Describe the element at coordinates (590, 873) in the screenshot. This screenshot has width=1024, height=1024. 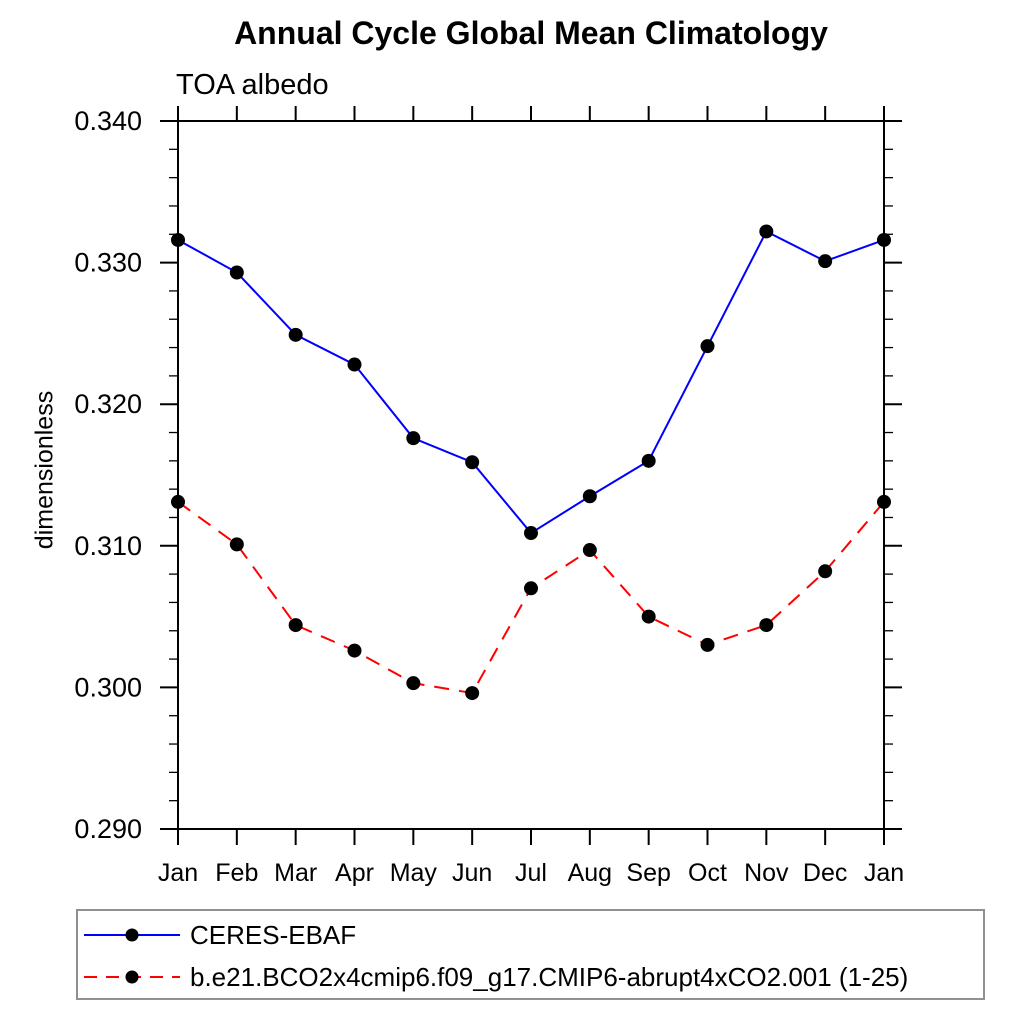
I see `x-tick-label: Aug` at that location.